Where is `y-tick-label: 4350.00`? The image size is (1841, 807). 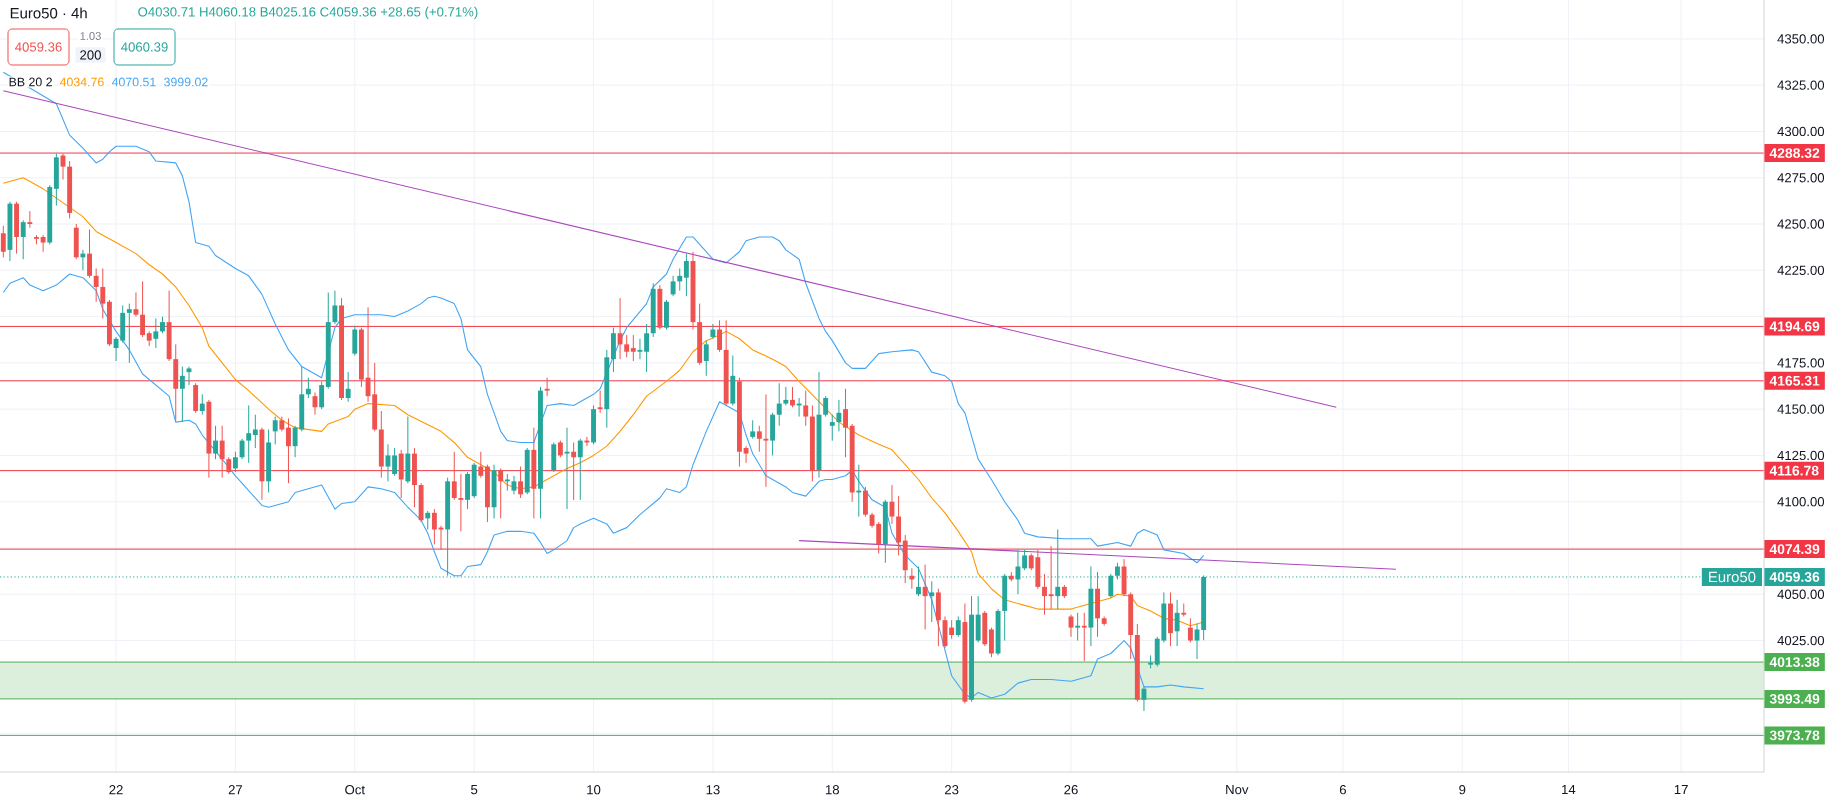 y-tick-label: 4350.00 is located at coordinates (1801, 39).